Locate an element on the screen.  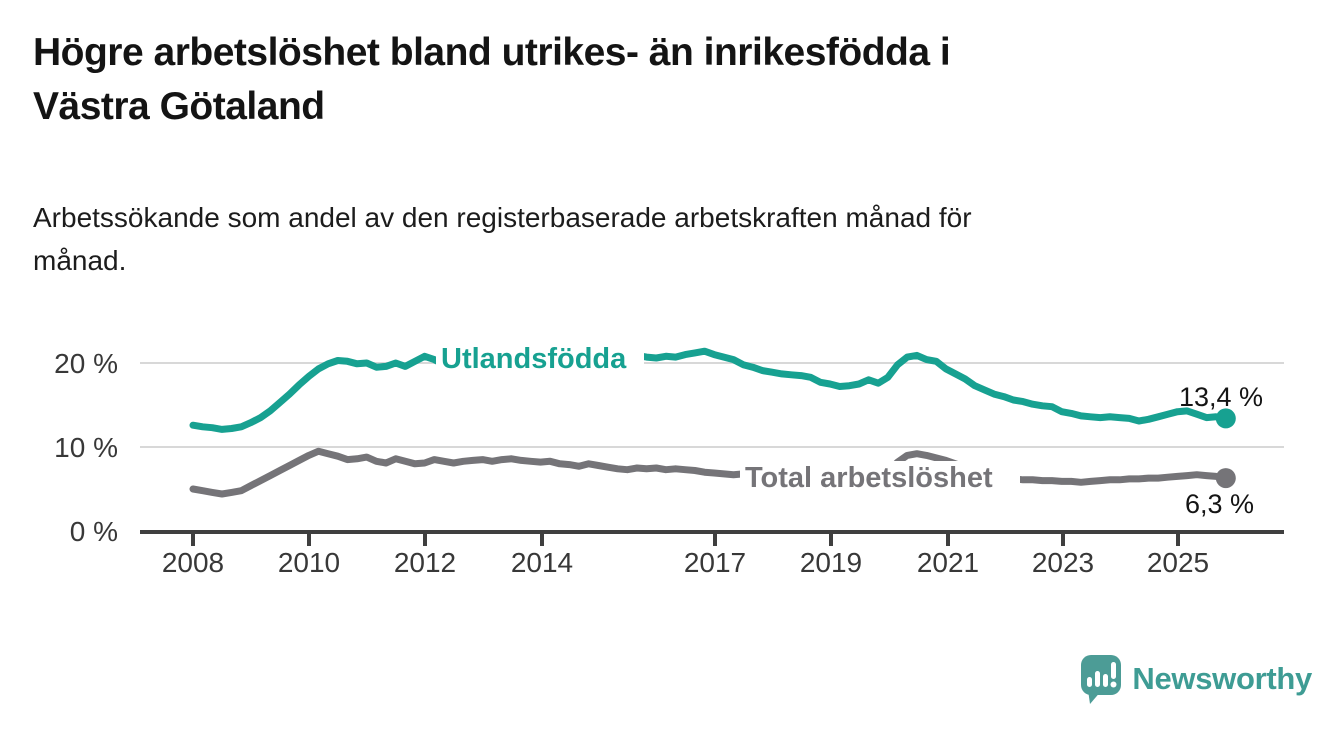
series-label-utlandsfodda: Utlandsfödda is located at coordinates (540, 359).